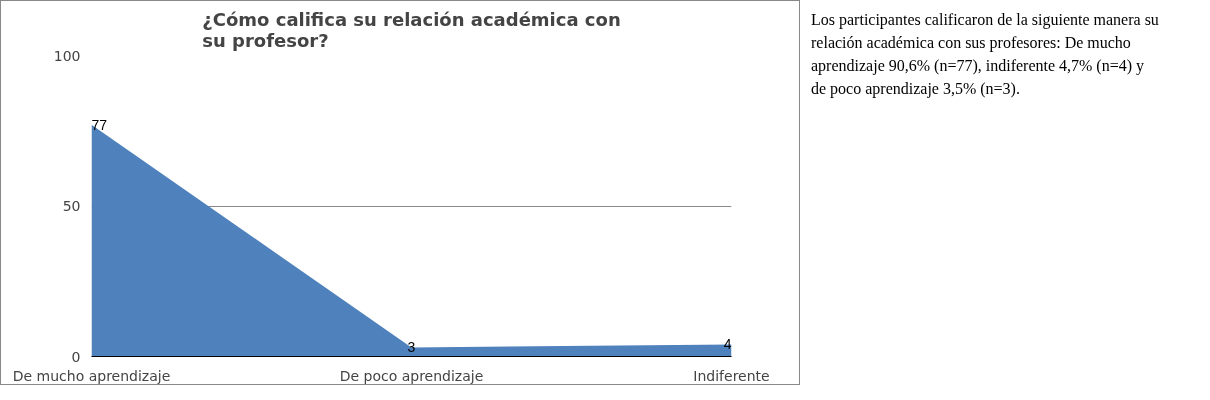 The width and height of the screenshot is (1210, 400). Describe the element at coordinates (67, 55) in the screenshot. I see `y-tick-label: 100` at that location.